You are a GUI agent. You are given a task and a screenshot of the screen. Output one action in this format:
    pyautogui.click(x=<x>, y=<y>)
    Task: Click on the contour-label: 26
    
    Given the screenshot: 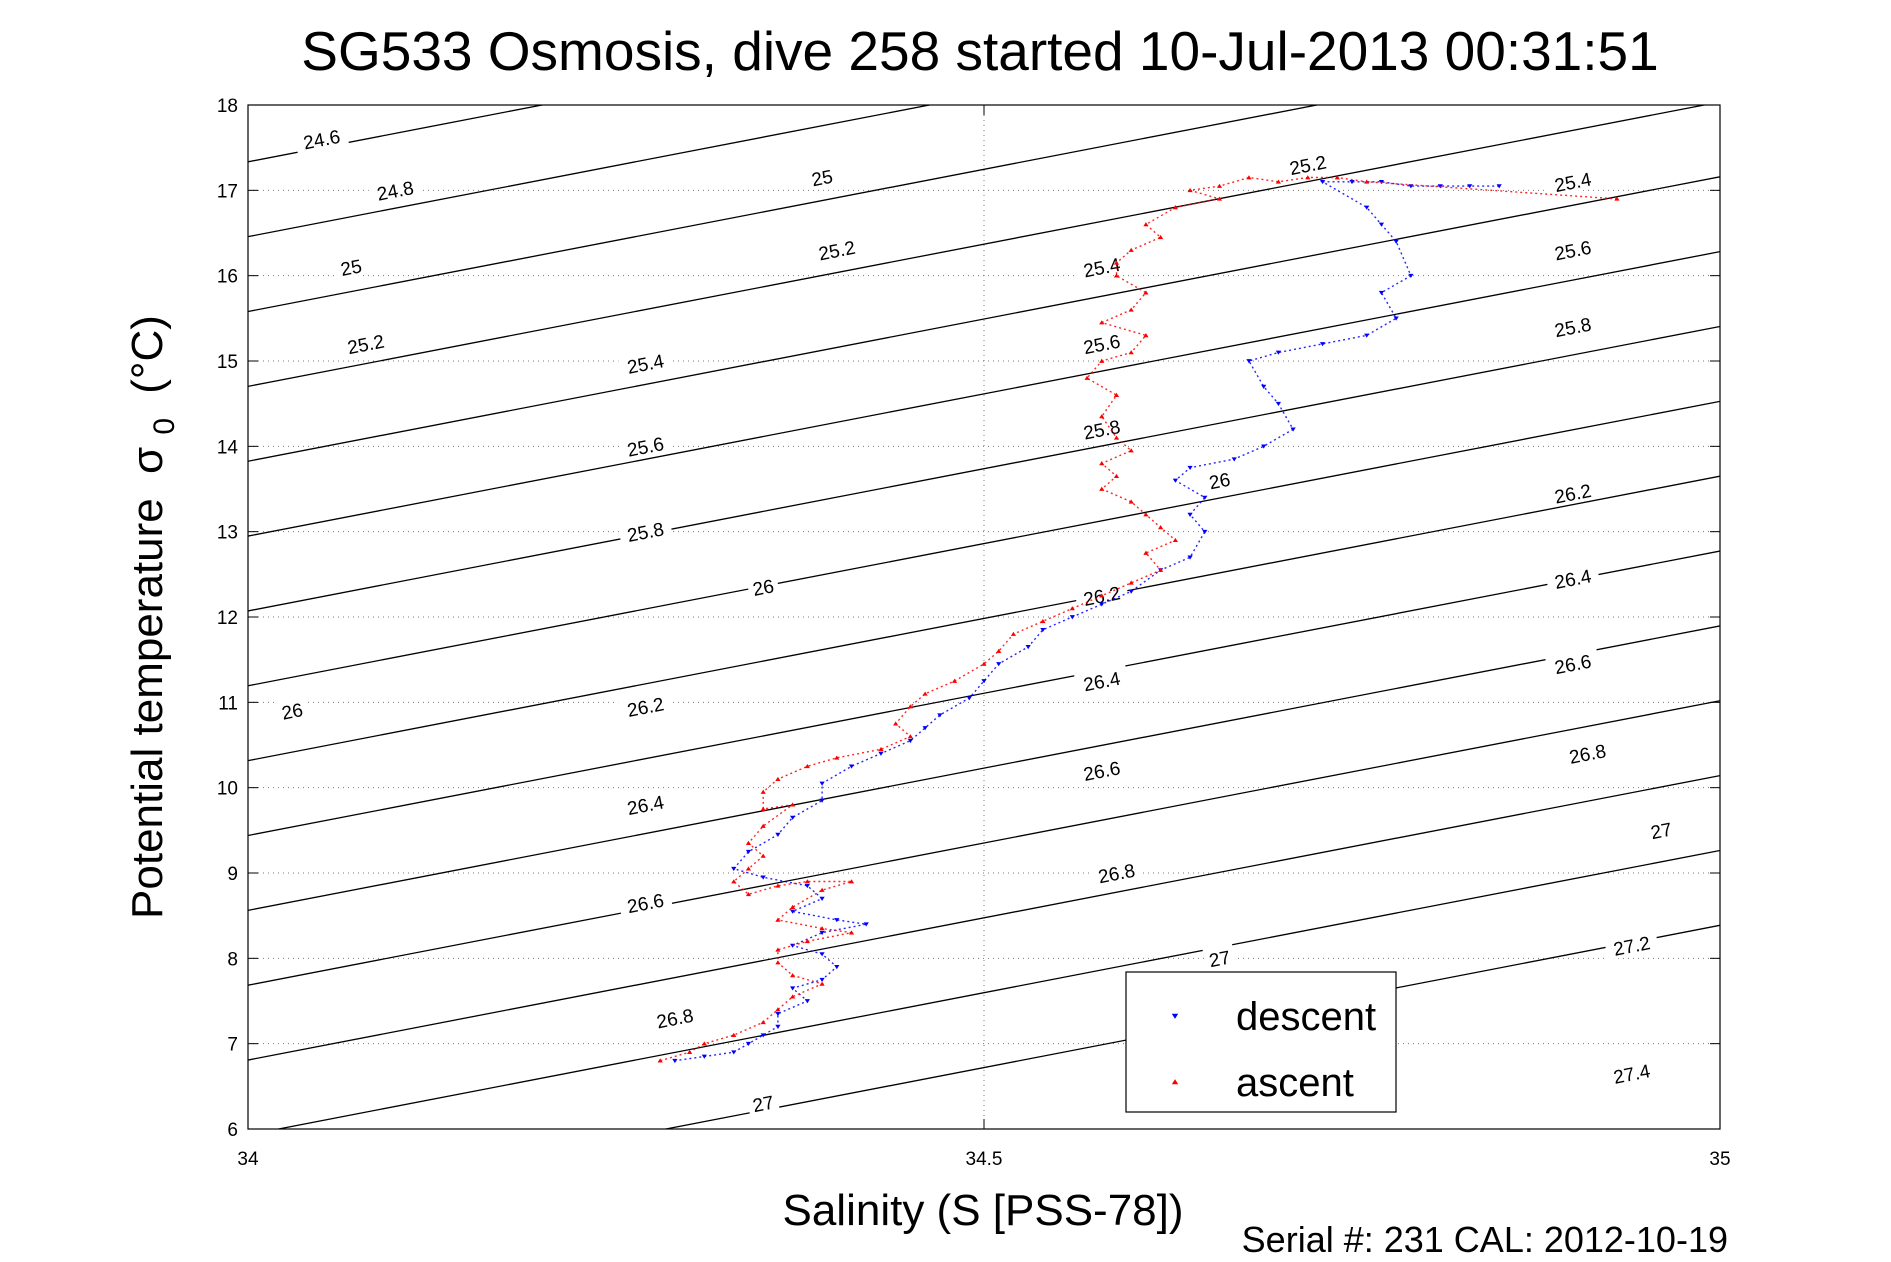 What is the action you would take?
    pyautogui.click(x=292, y=712)
    